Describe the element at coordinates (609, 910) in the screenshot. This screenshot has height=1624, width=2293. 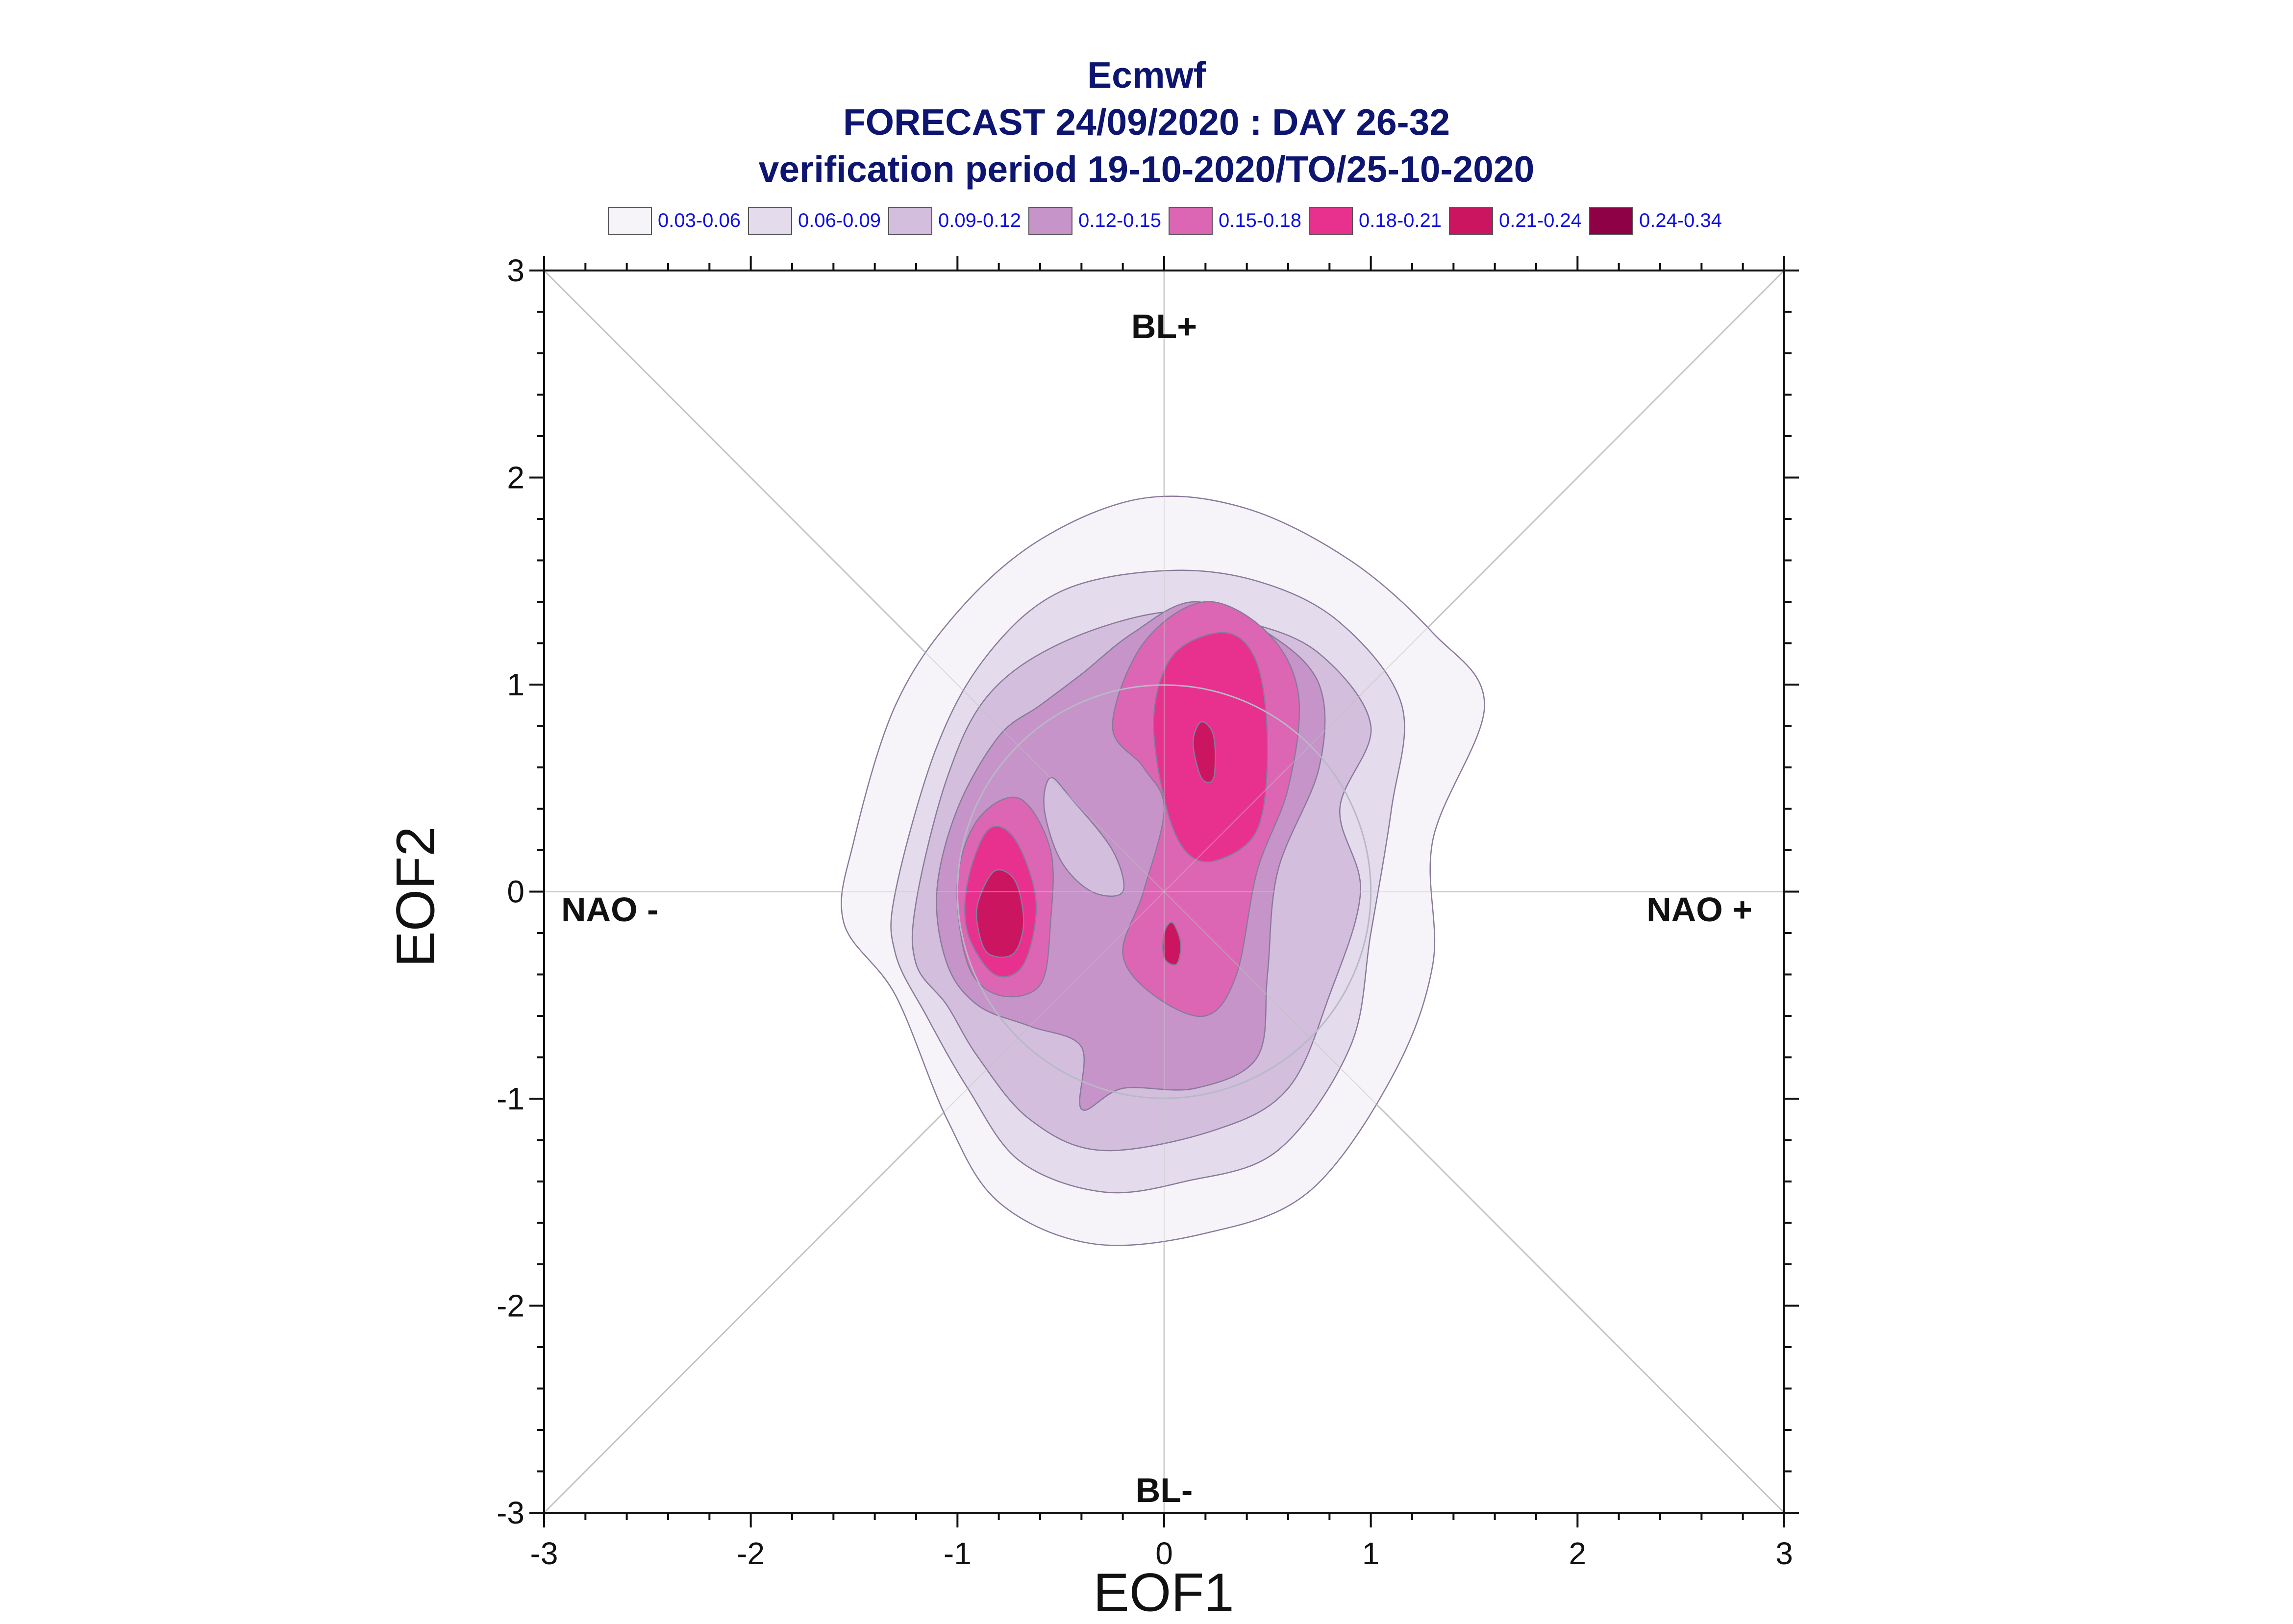
I see `regime-label-left: NAO -` at that location.